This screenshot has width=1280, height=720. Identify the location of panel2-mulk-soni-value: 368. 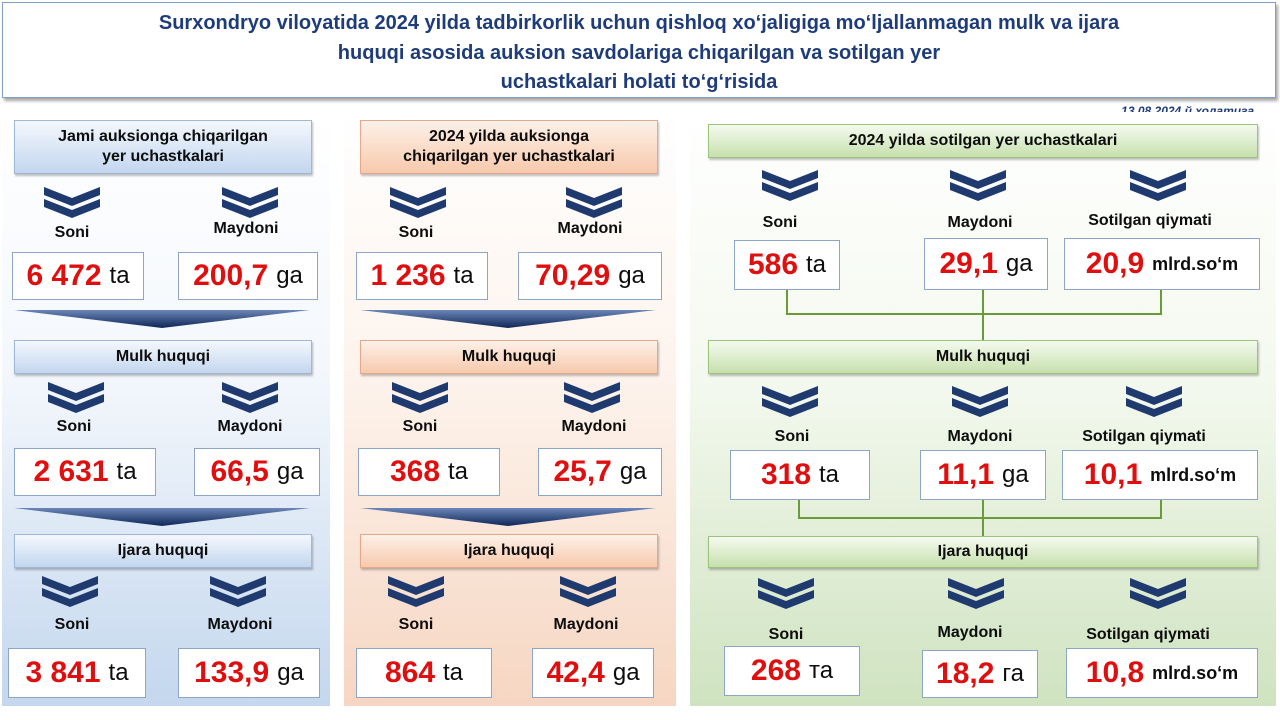
(415, 471).